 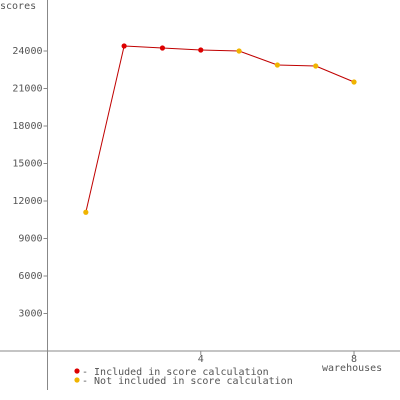 What do you see at coordinates (201, 359) in the screenshot?
I see `x-tick-label: 4` at bounding box center [201, 359].